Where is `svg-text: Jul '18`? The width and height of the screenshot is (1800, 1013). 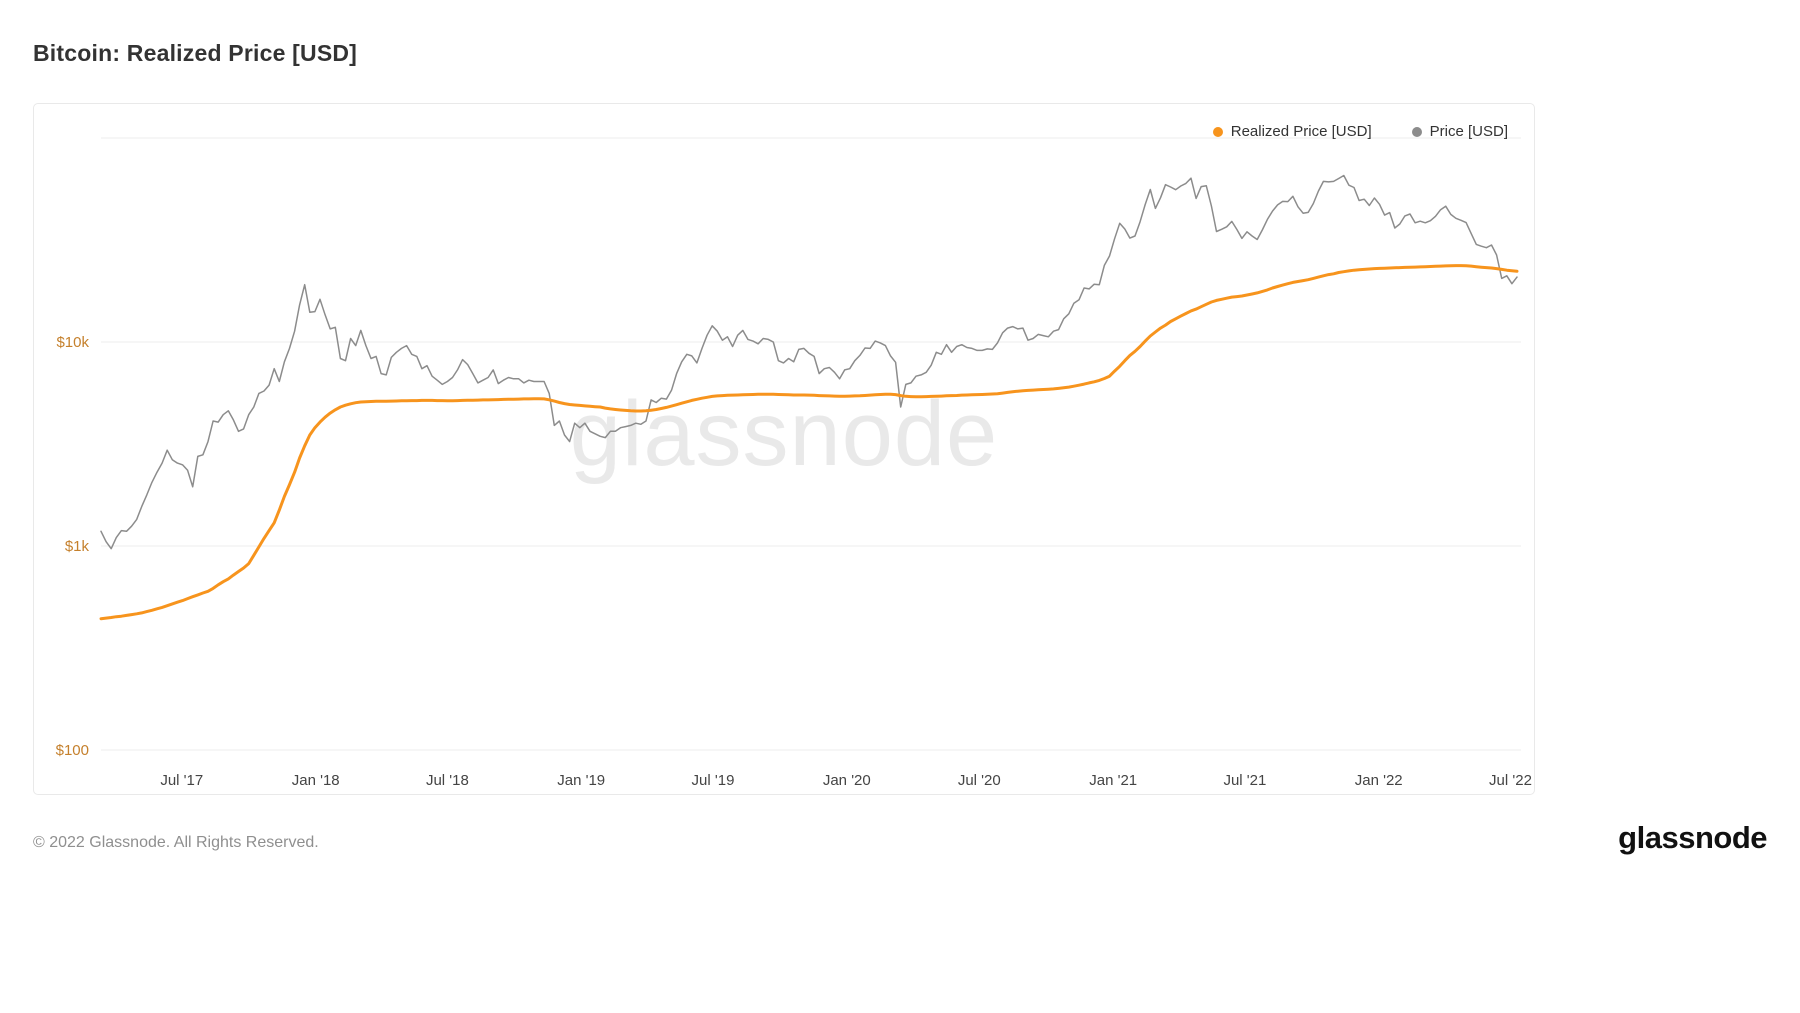
svg-text: Jul '18 is located at coordinates (447, 780).